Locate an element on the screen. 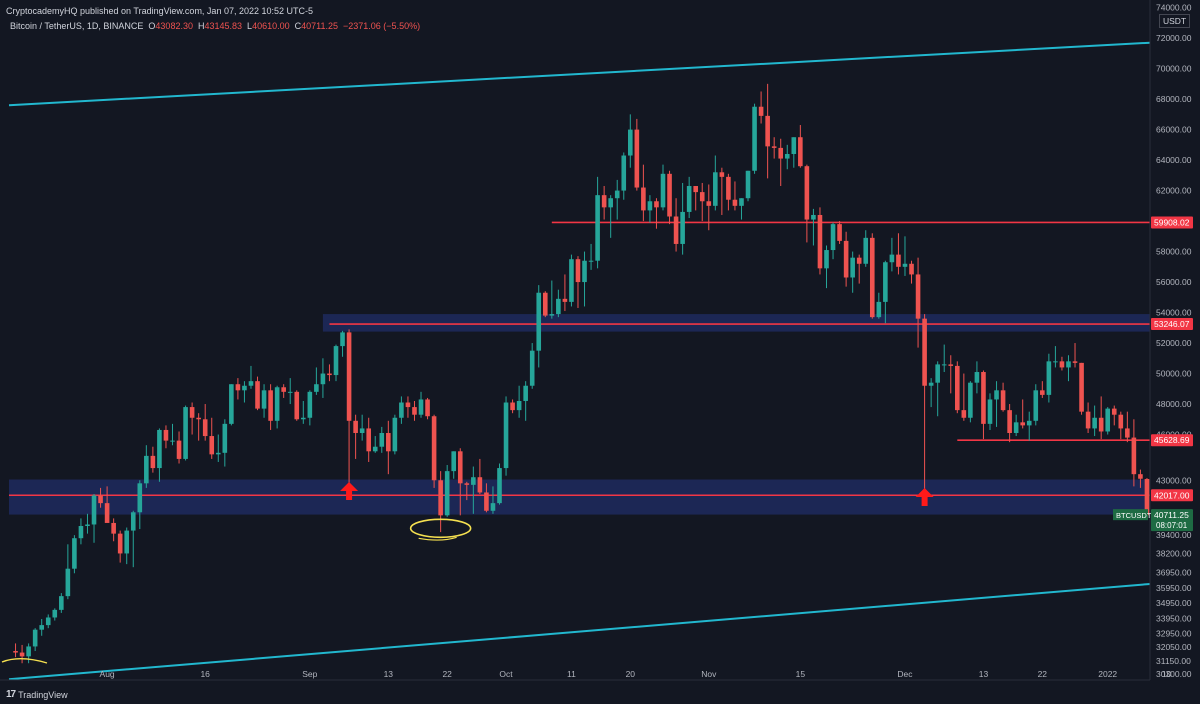 This screenshot has height=704, width=1200. level-price-label: 59908.02 is located at coordinates (1172, 222).